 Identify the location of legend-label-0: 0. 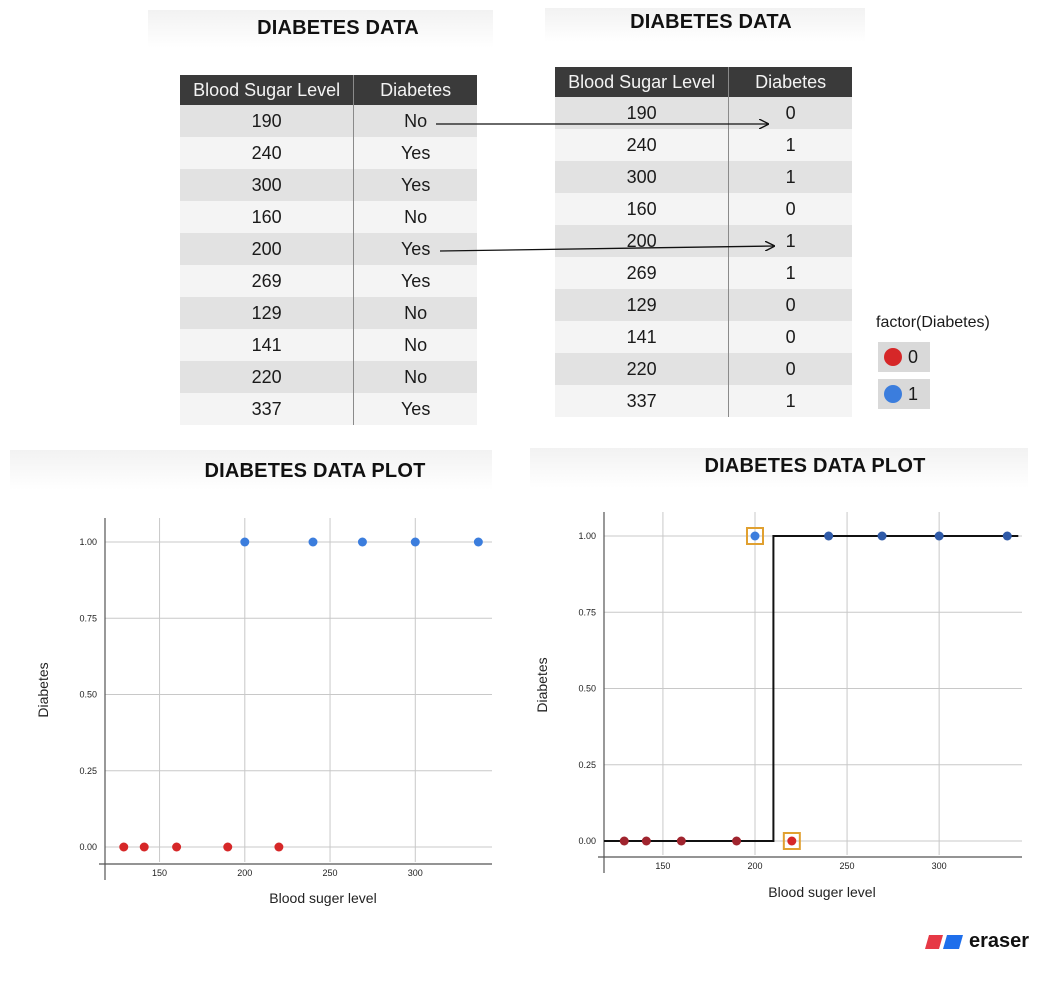
(913, 356).